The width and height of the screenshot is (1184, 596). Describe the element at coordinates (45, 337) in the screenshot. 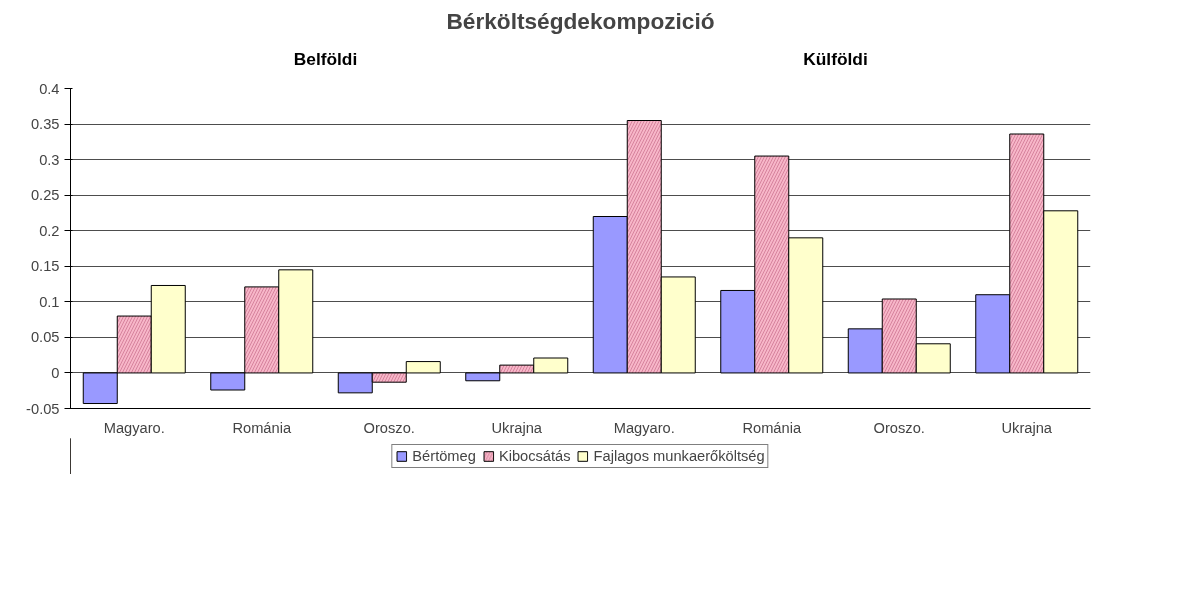

I see `y-tick-label: 0.05` at that location.